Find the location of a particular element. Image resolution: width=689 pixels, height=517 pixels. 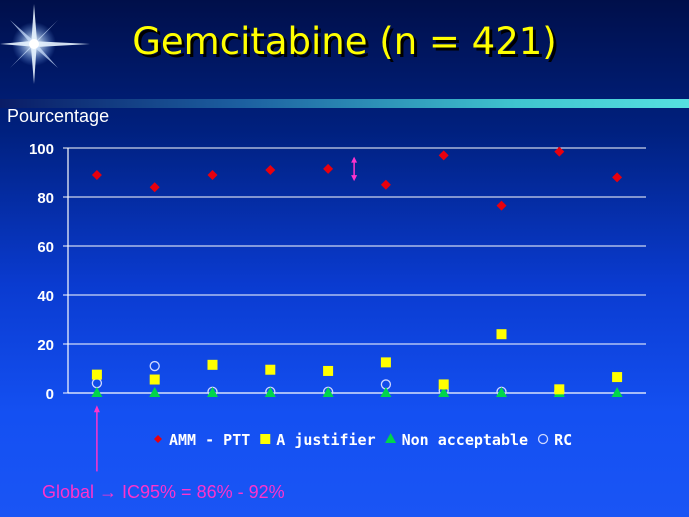

star-flare-icon is located at coordinates (45, 44).